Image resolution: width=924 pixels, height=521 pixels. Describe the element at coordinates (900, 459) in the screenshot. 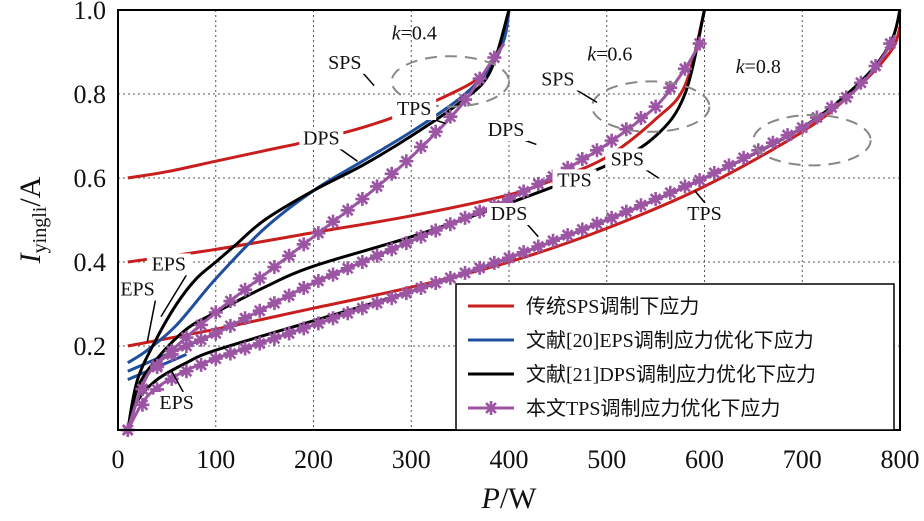

I see `x-tick-label: 800` at that location.